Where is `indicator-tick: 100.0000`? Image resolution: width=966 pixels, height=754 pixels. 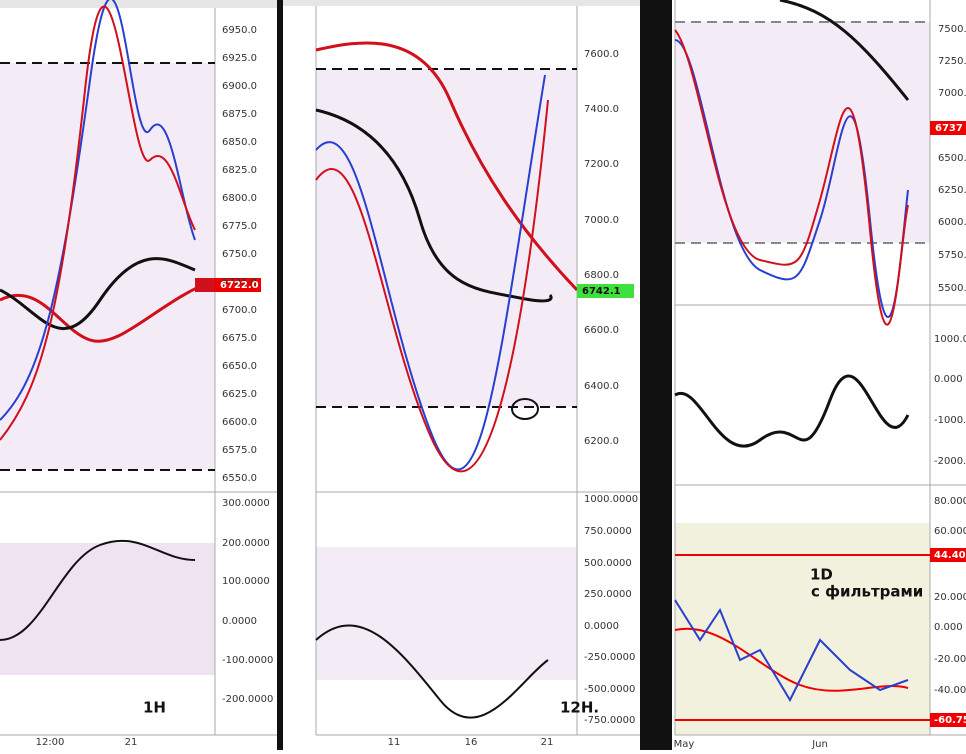
indicator-tick: 100.0000 is located at coordinates (246, 581).